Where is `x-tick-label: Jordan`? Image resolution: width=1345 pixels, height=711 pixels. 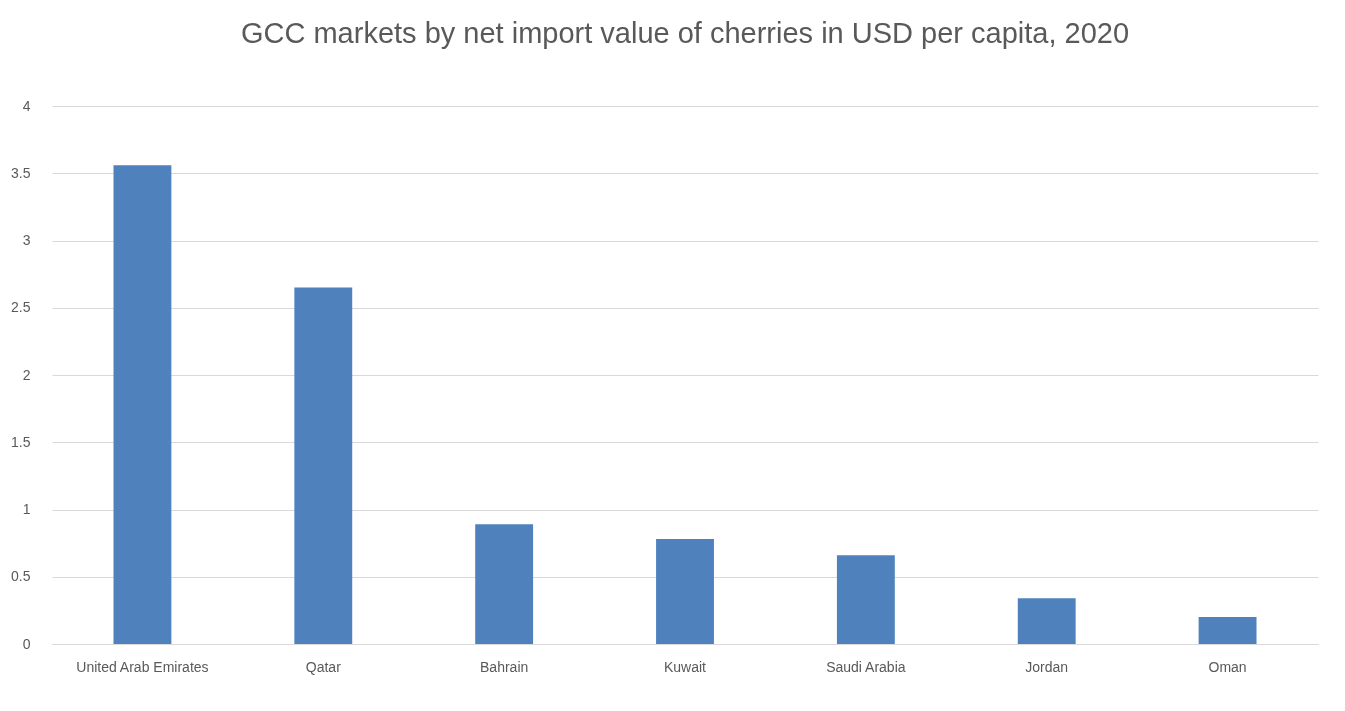
x-tick-label: Jordan is located at coordinates (1047, 666).